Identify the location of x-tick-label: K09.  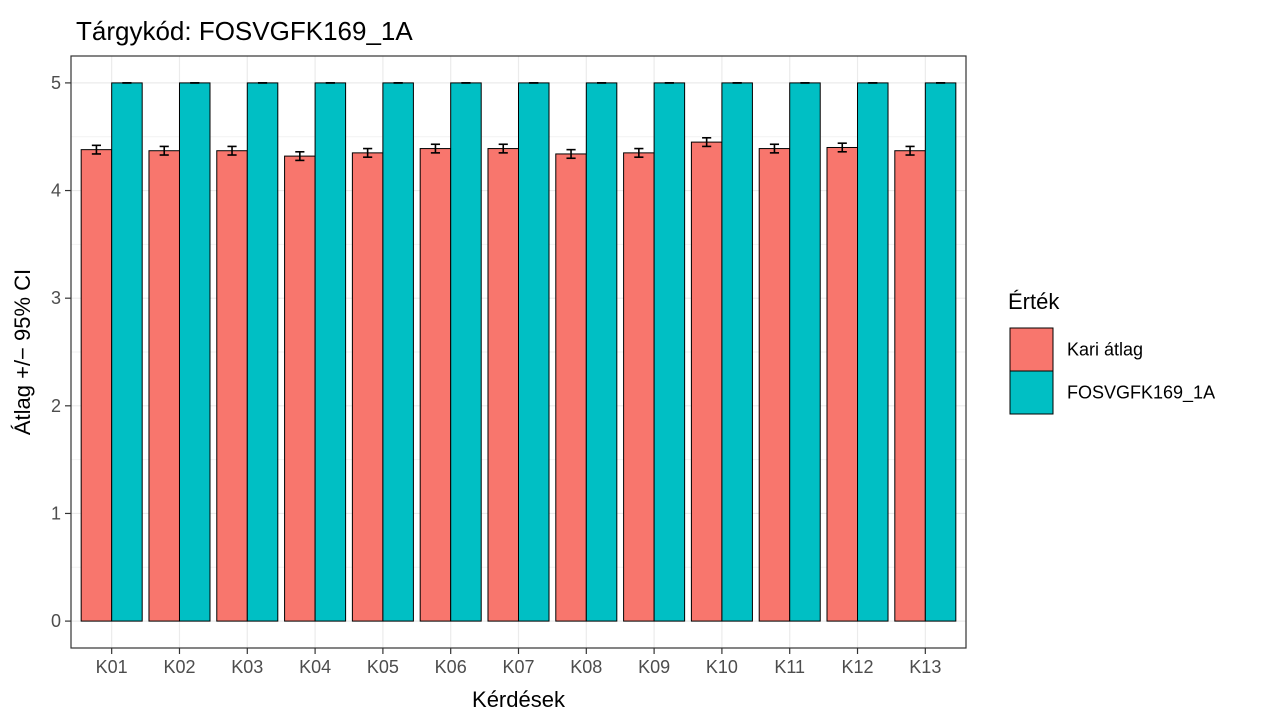
(654, 667).